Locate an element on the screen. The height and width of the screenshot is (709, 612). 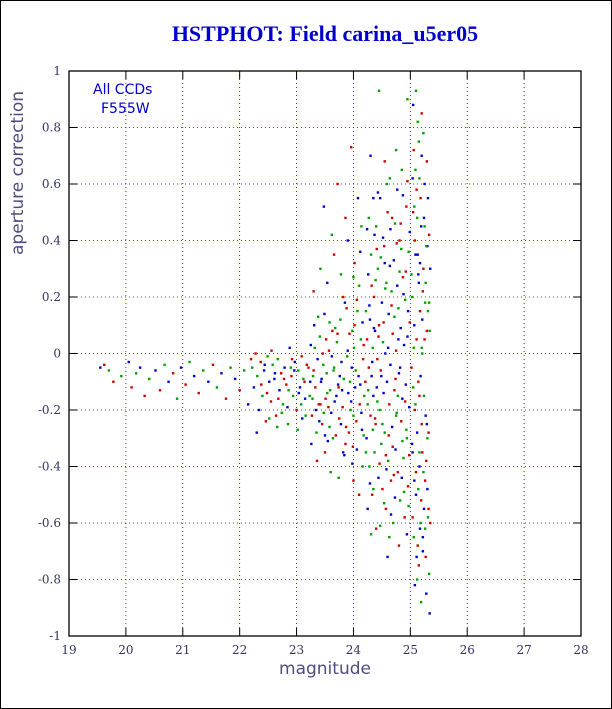
y-tick-label: -0.6 is located at coordinates (49, 523).